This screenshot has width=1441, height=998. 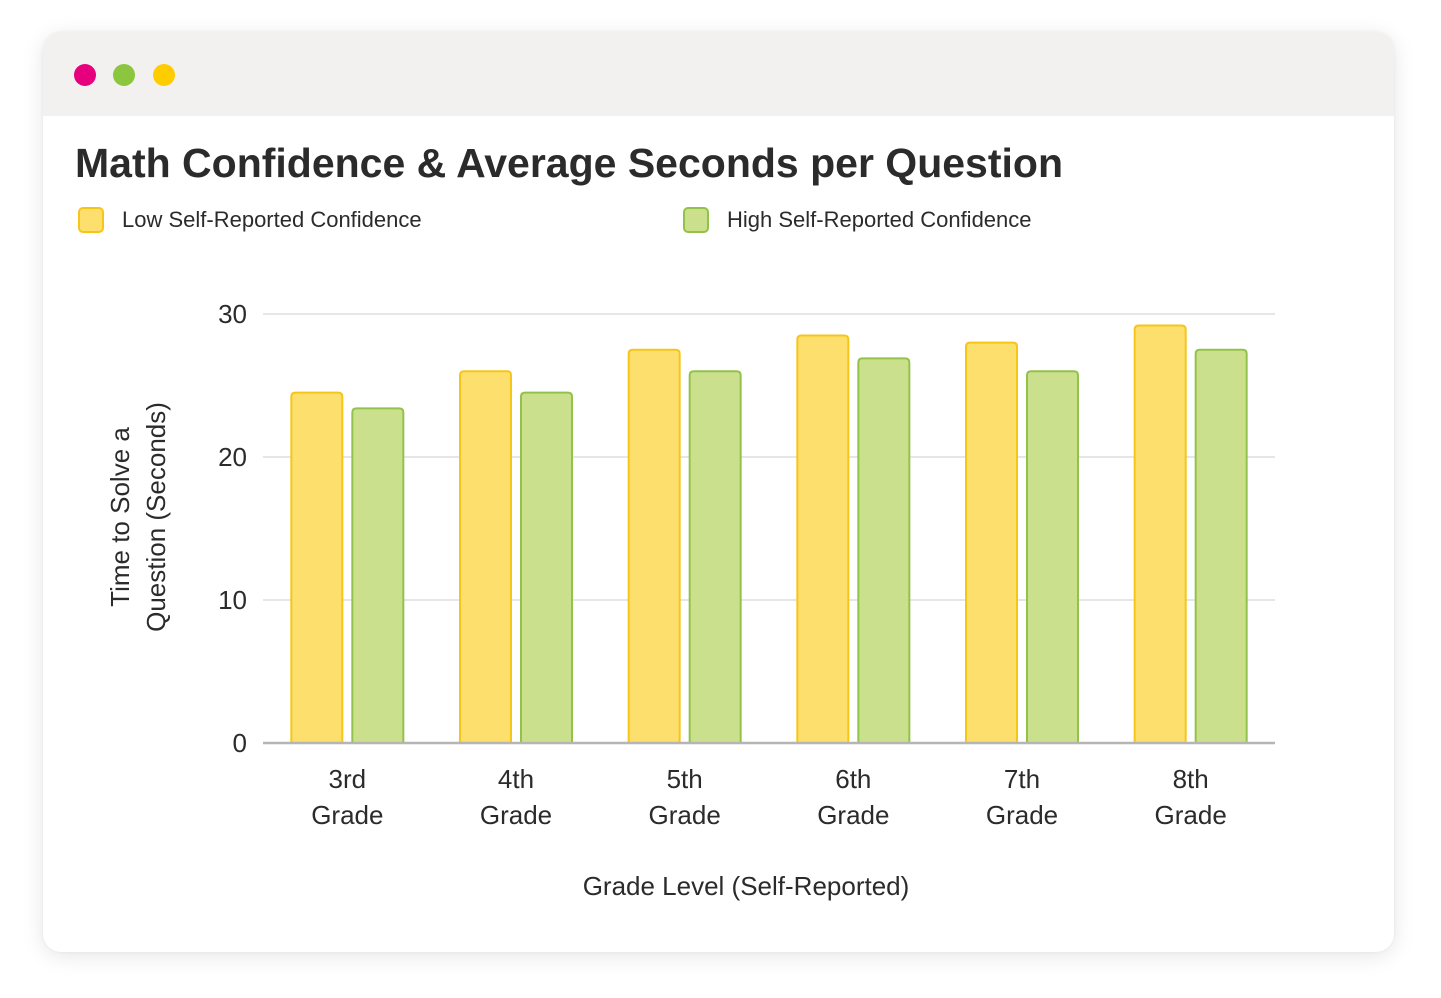 I want to click on x-axis-title: Grade Level (Self-Reported), so click(x=746, y=886).